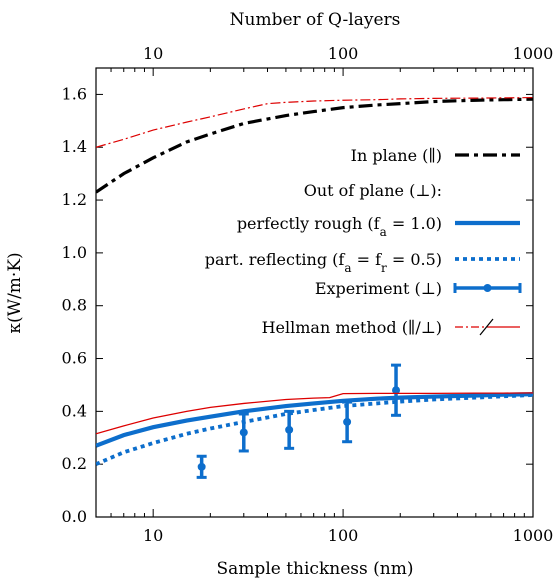  I want to click on legend-label-hellman: Hellman method (∥/⊥), so click(352, 327).